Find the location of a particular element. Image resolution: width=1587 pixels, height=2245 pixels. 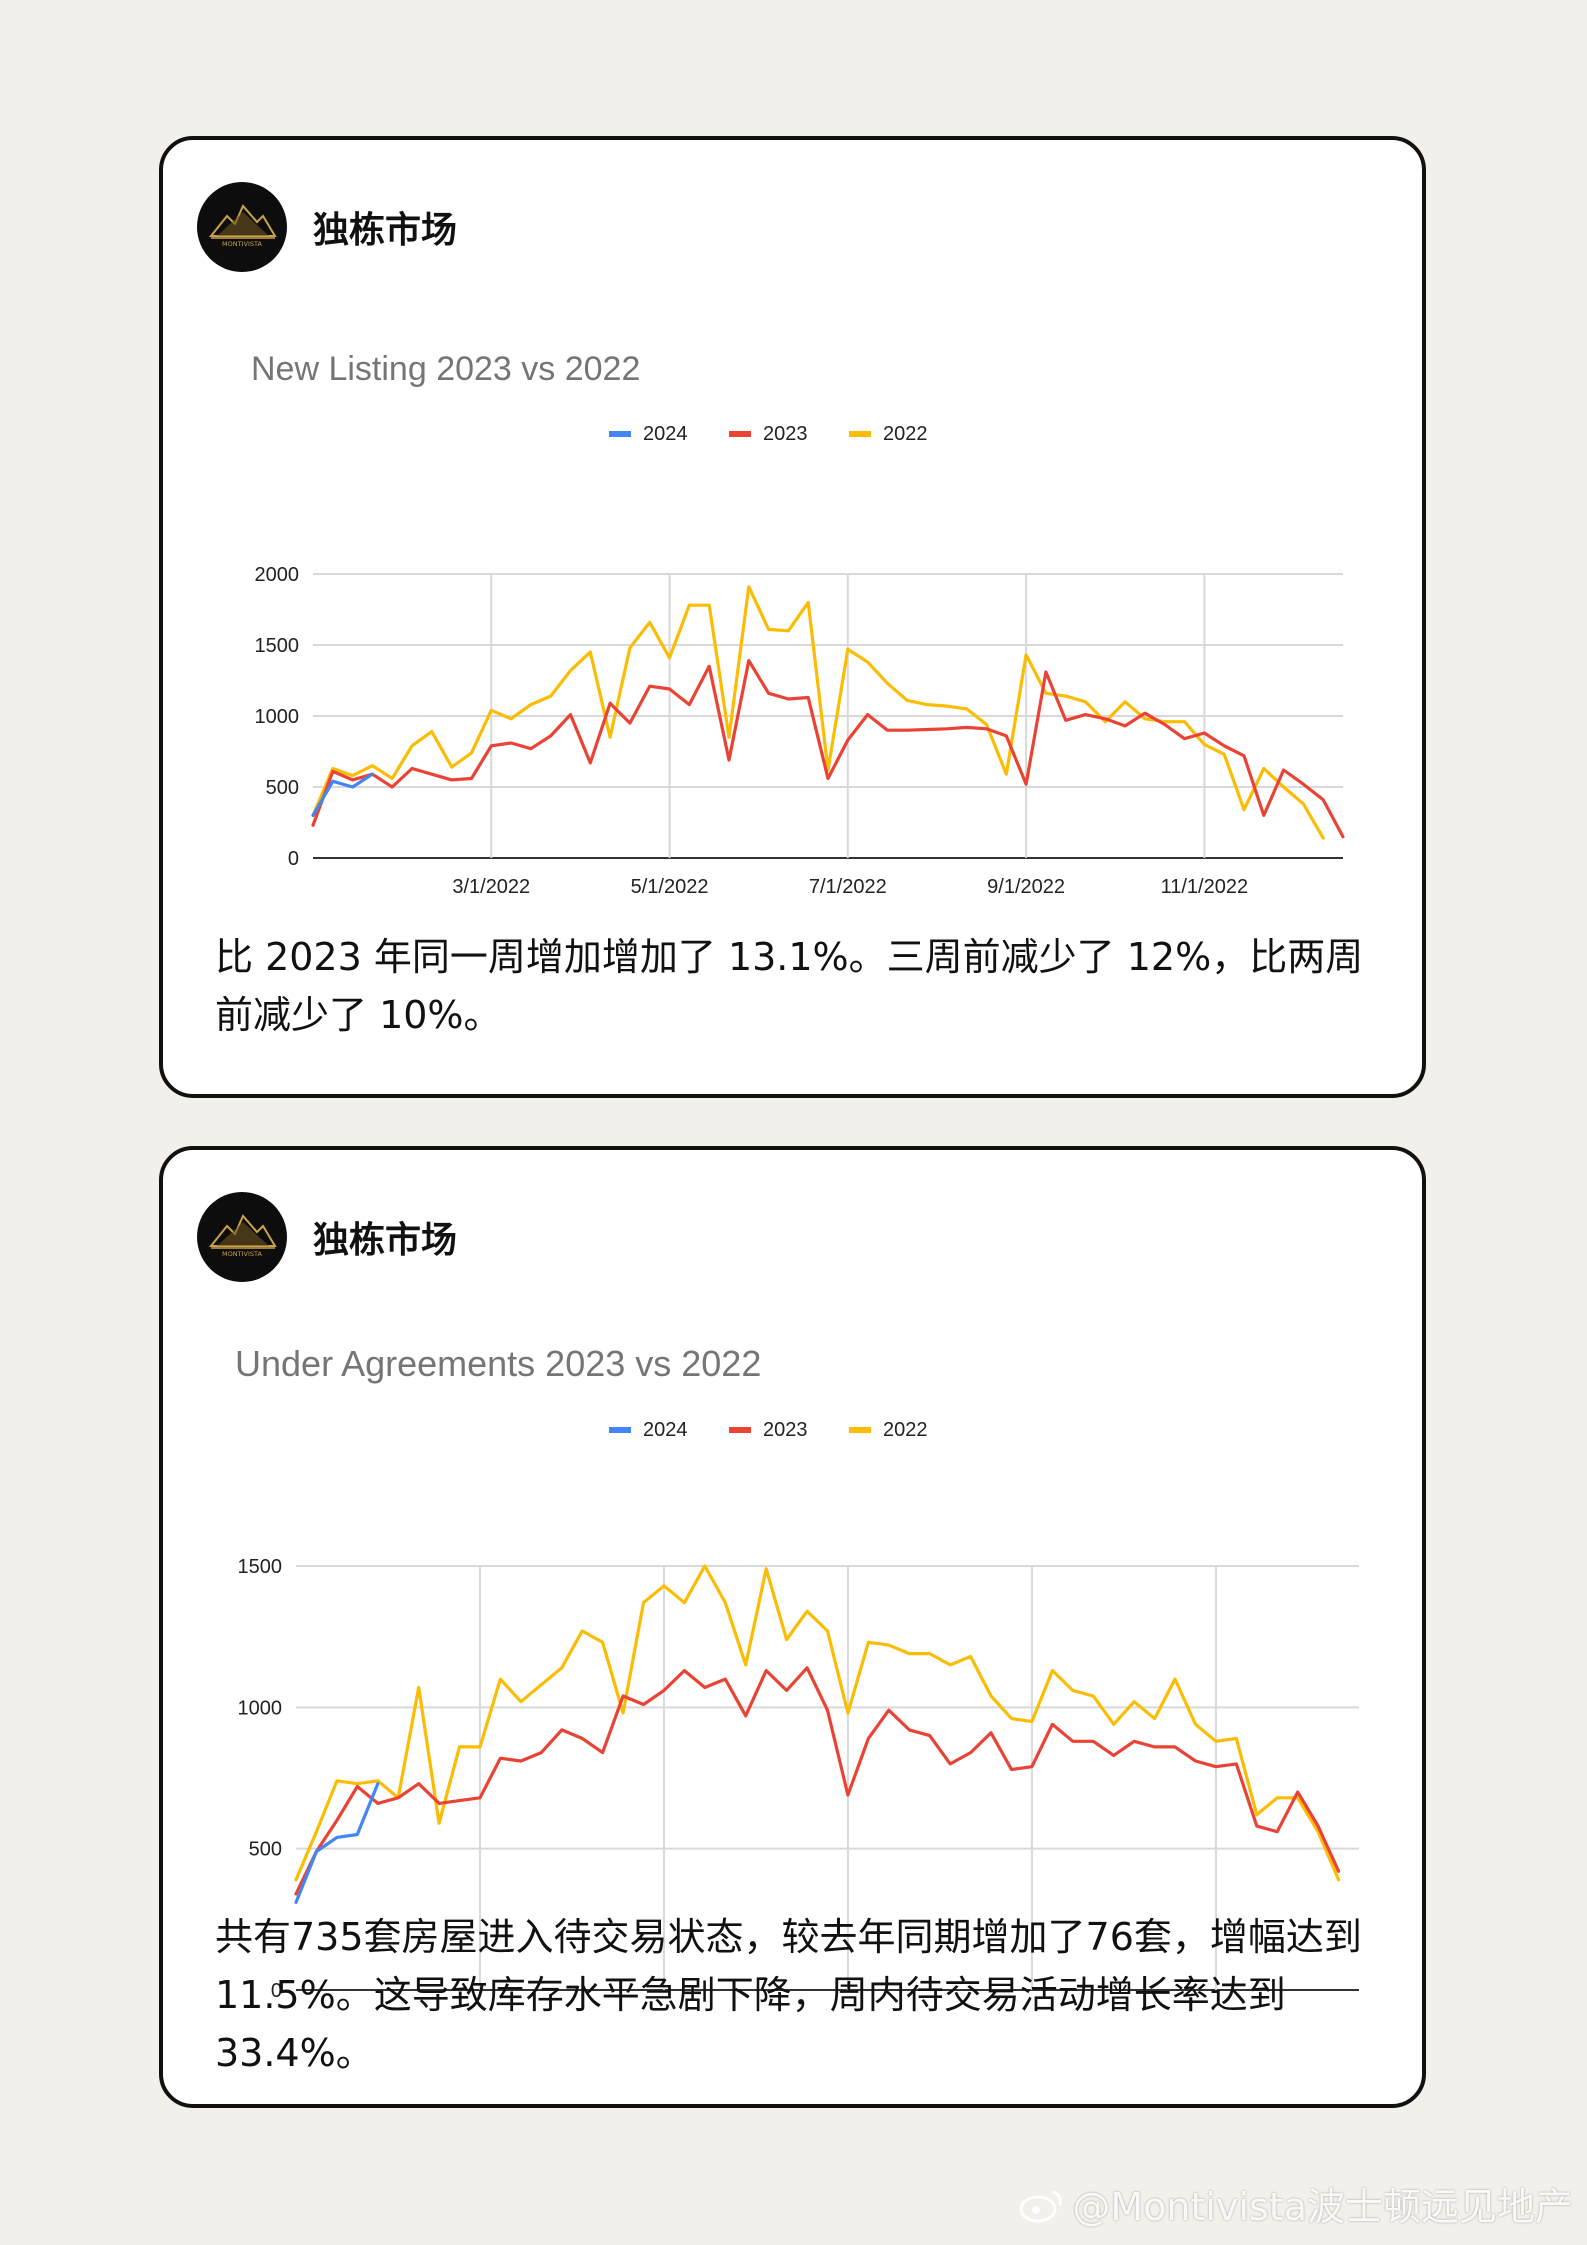

x-tick-label: 7/1/2022 is located at coordinates (848, 887).